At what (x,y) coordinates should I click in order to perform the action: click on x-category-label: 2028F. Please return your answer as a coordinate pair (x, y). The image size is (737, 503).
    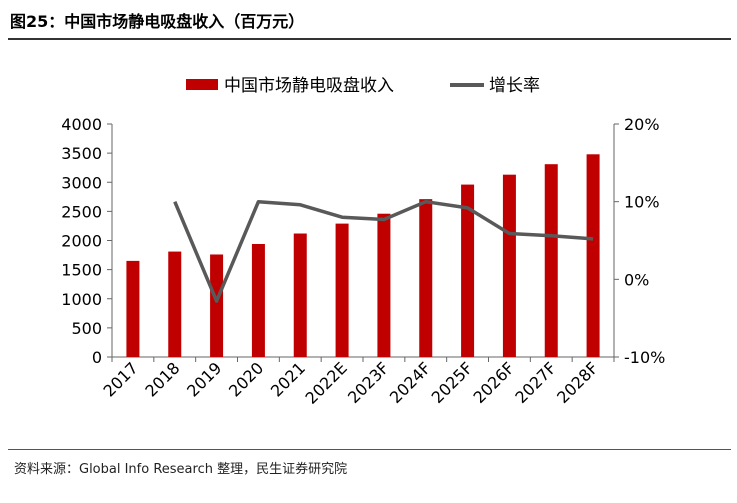
    Looking at the image, I should click on (577, 382).